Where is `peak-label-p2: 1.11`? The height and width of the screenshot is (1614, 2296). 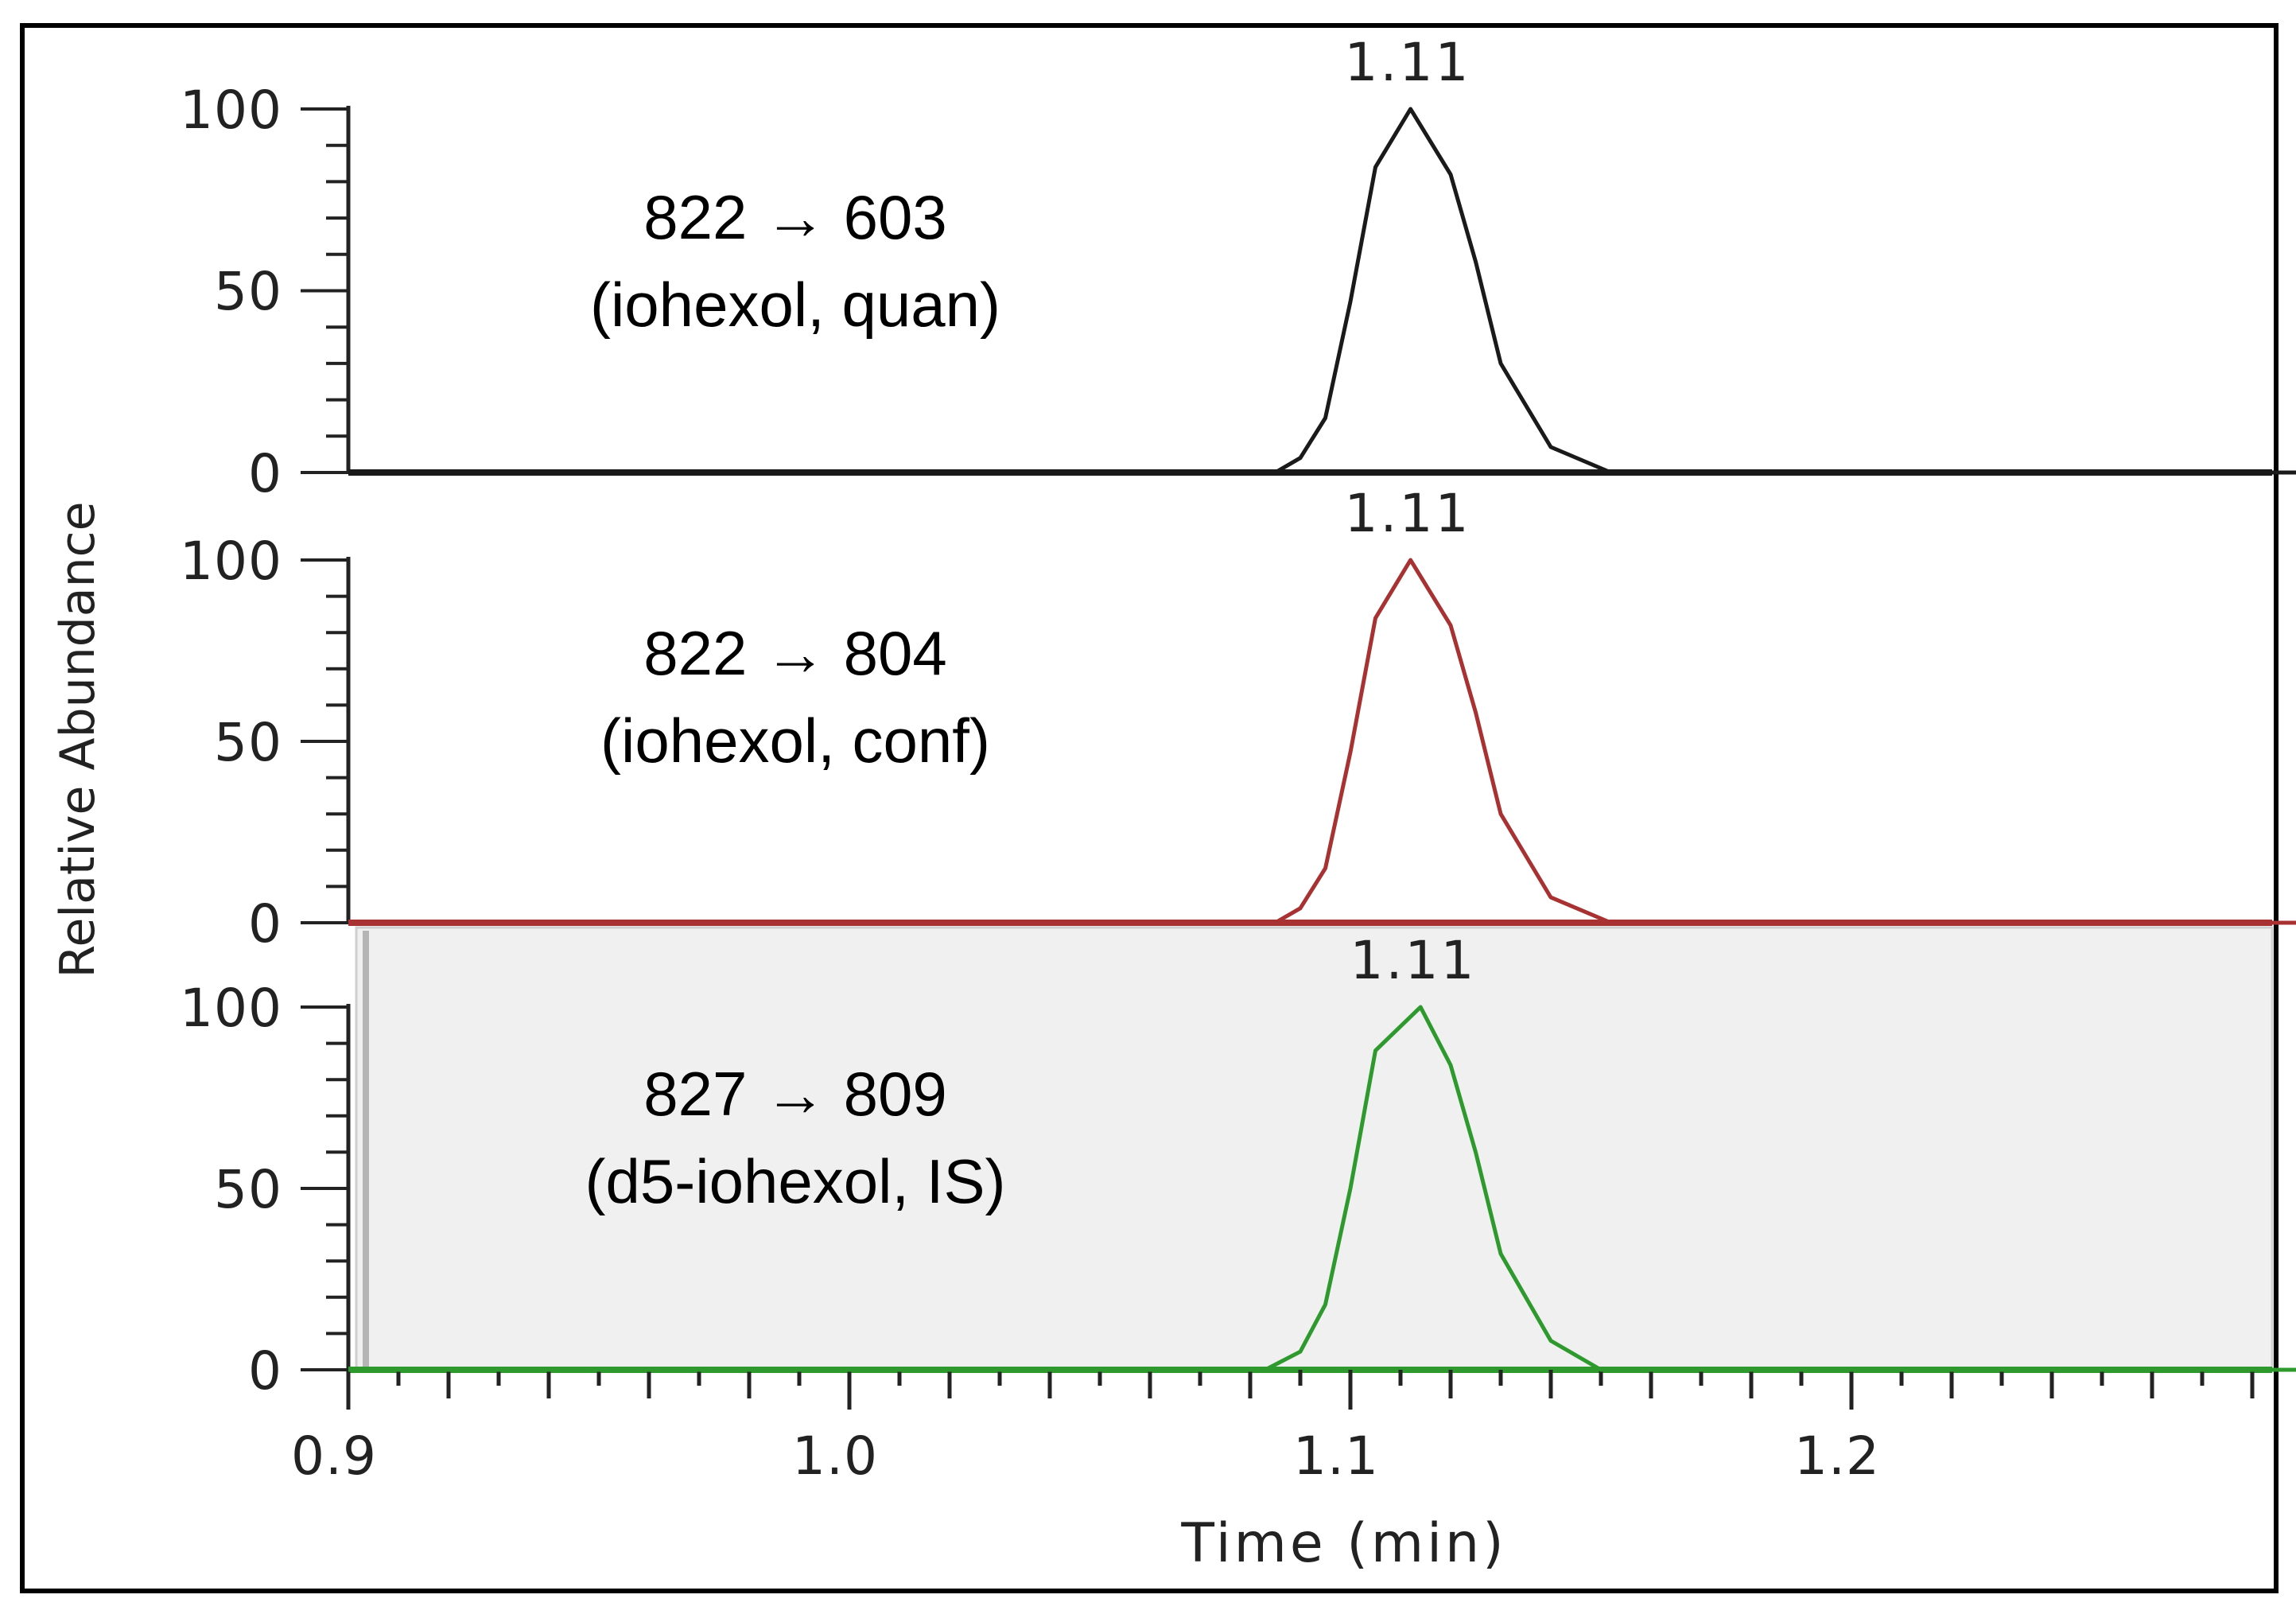 peak-label-p2: 1.11 is located at coordinates (1413, 960).